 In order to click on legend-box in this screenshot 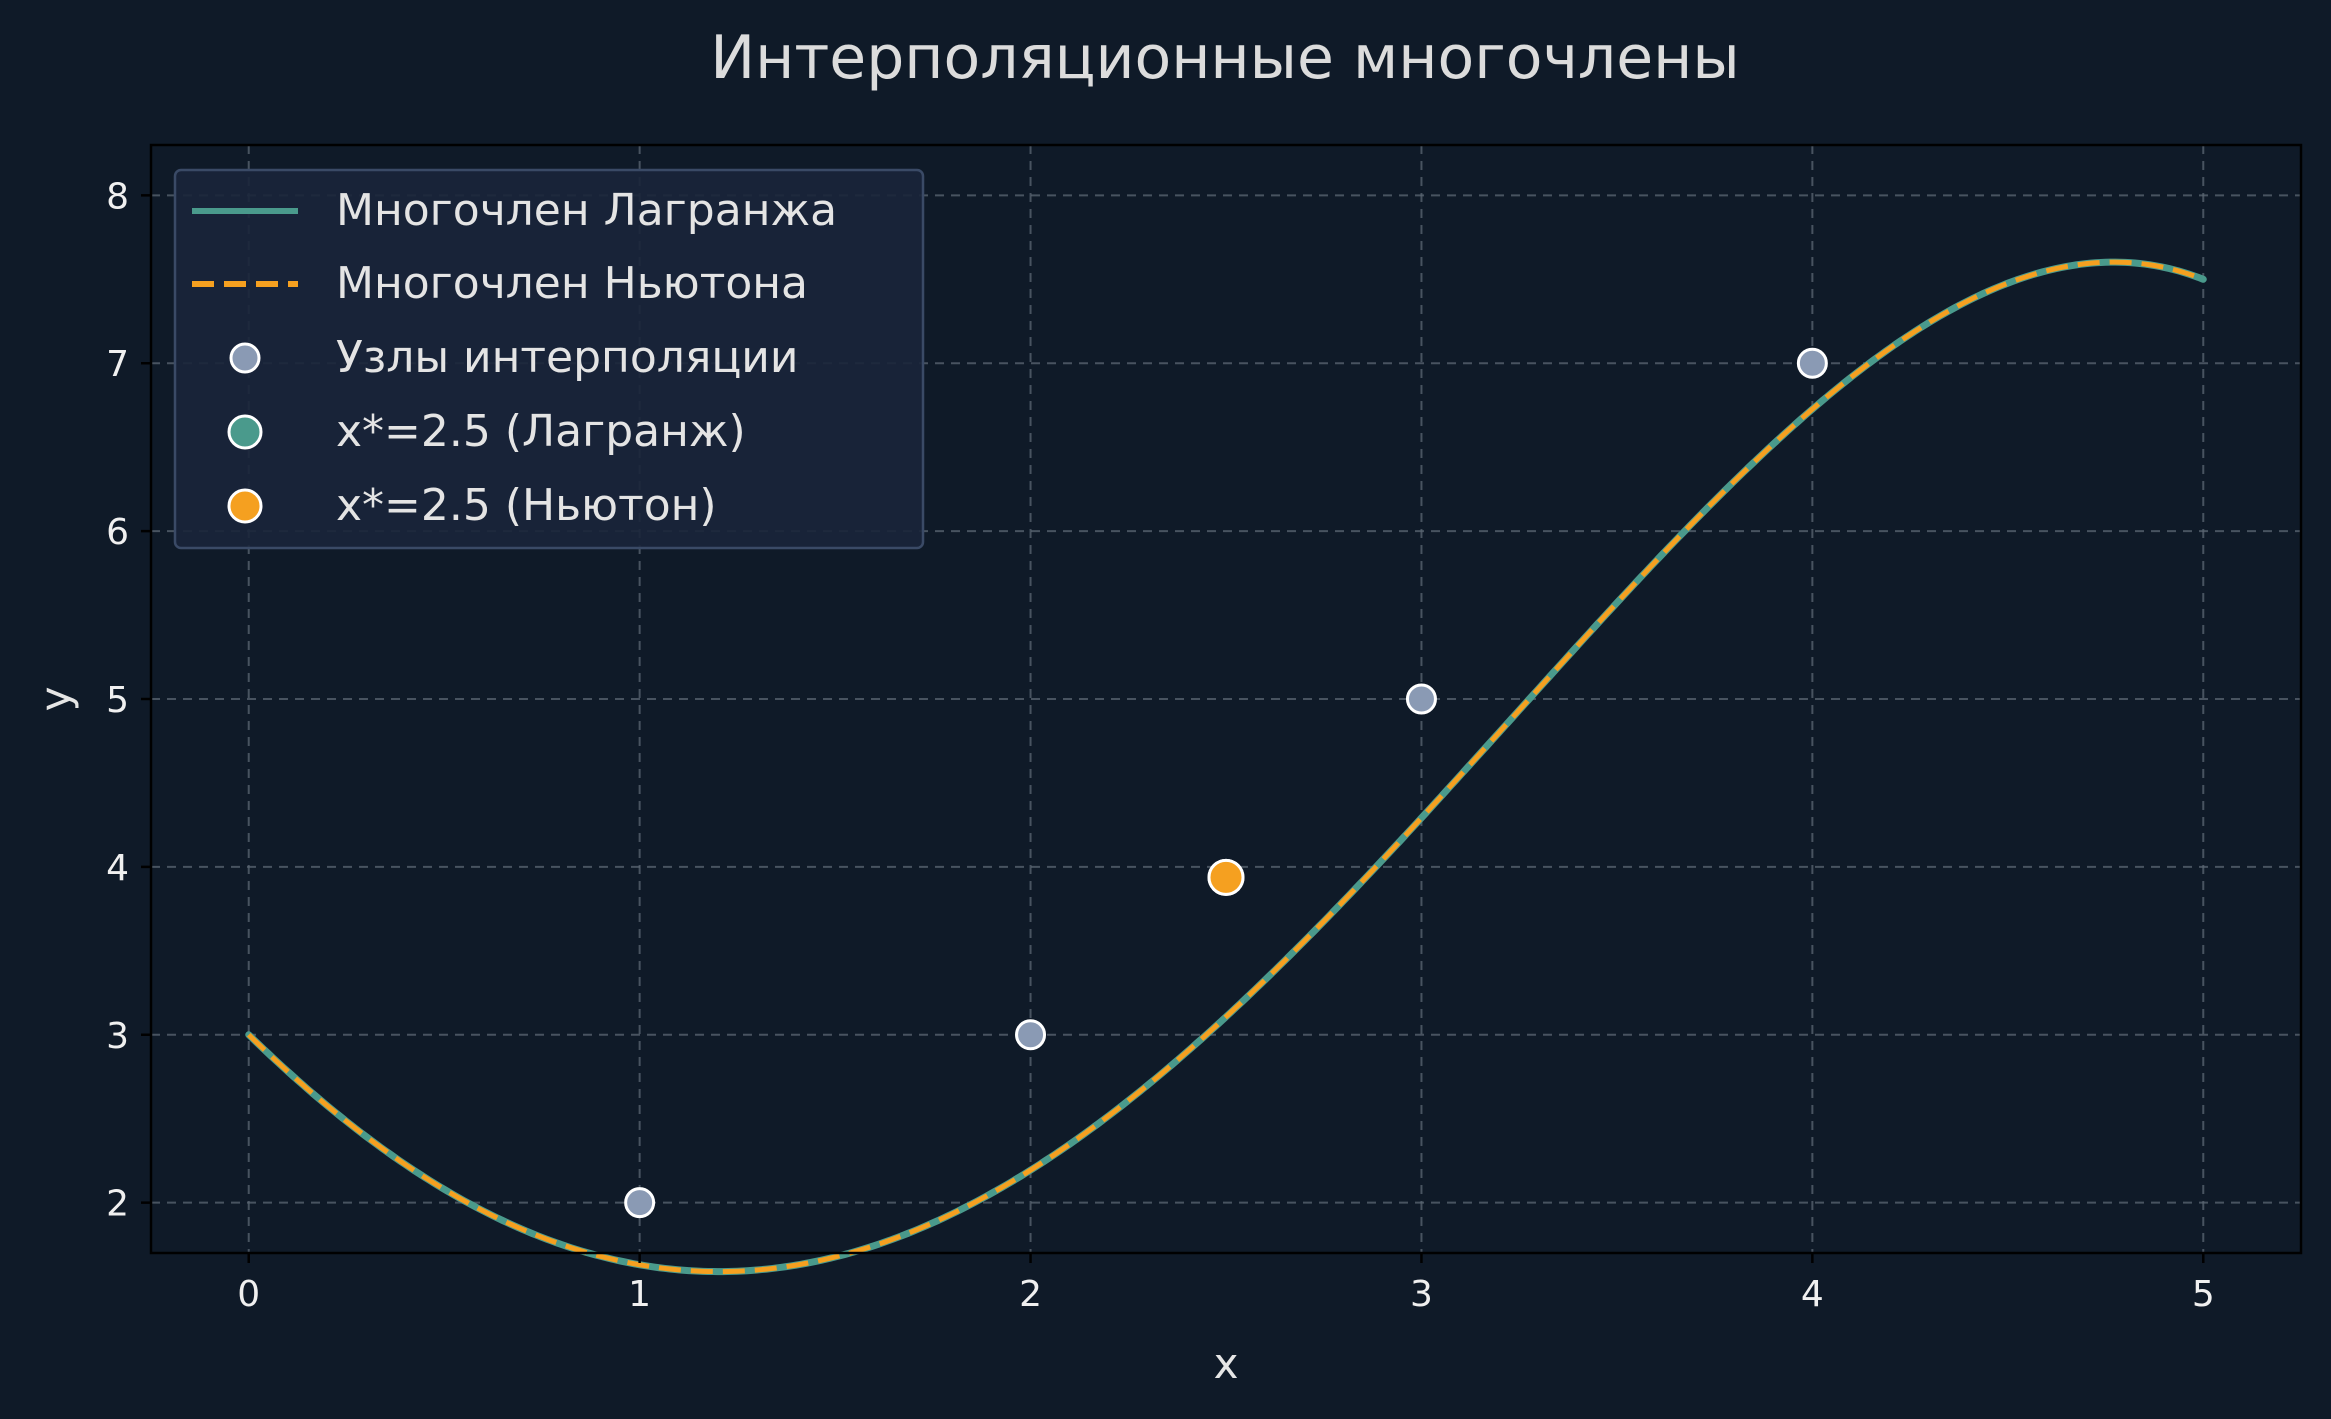, I will do `click(549, 359)`.